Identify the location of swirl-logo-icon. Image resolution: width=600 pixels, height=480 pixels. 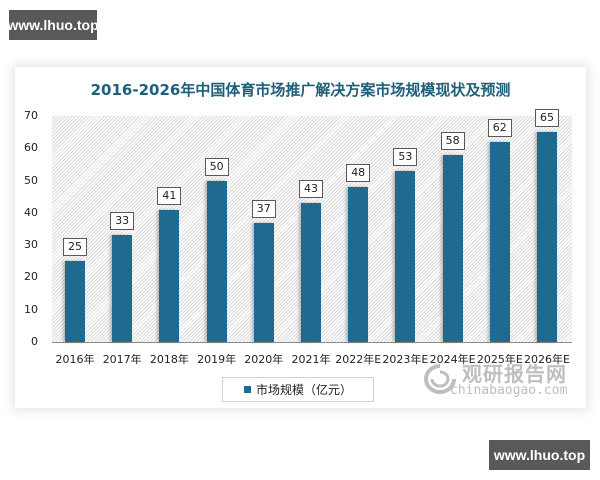
(440, 379).